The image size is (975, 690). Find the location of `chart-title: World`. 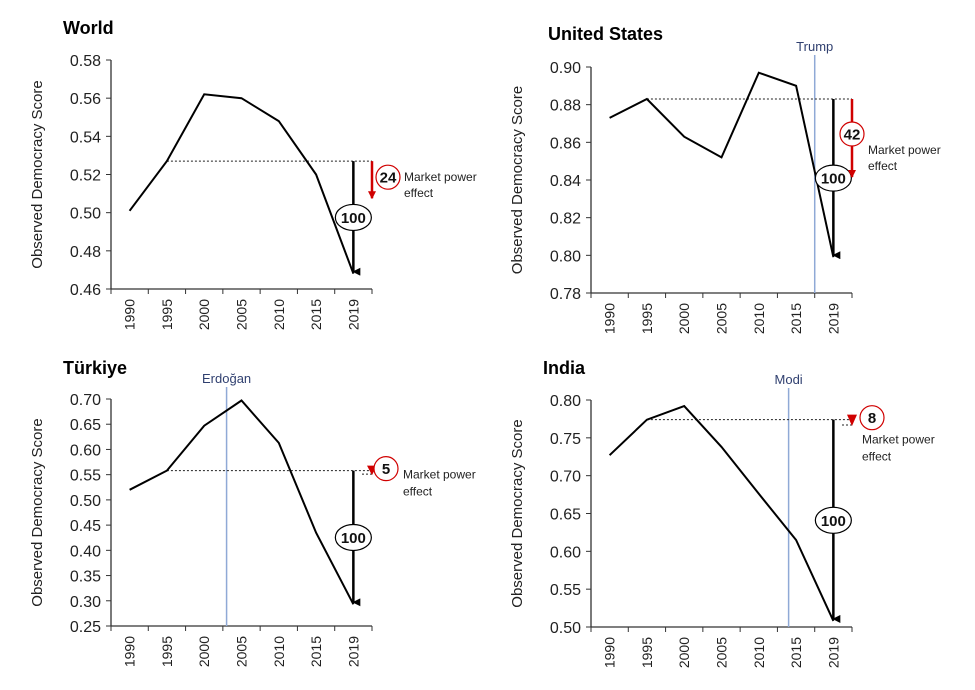

chart-title: World is located at coordinates (88, 28).